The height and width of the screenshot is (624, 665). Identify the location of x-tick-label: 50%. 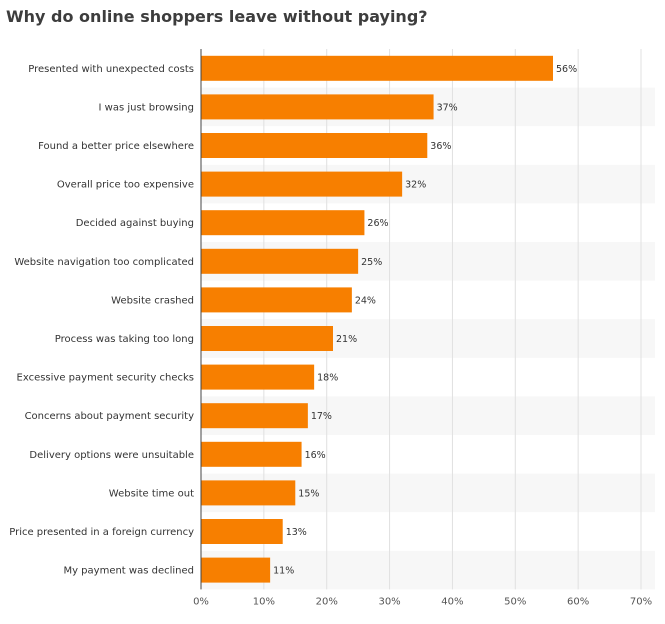
(515, 601).